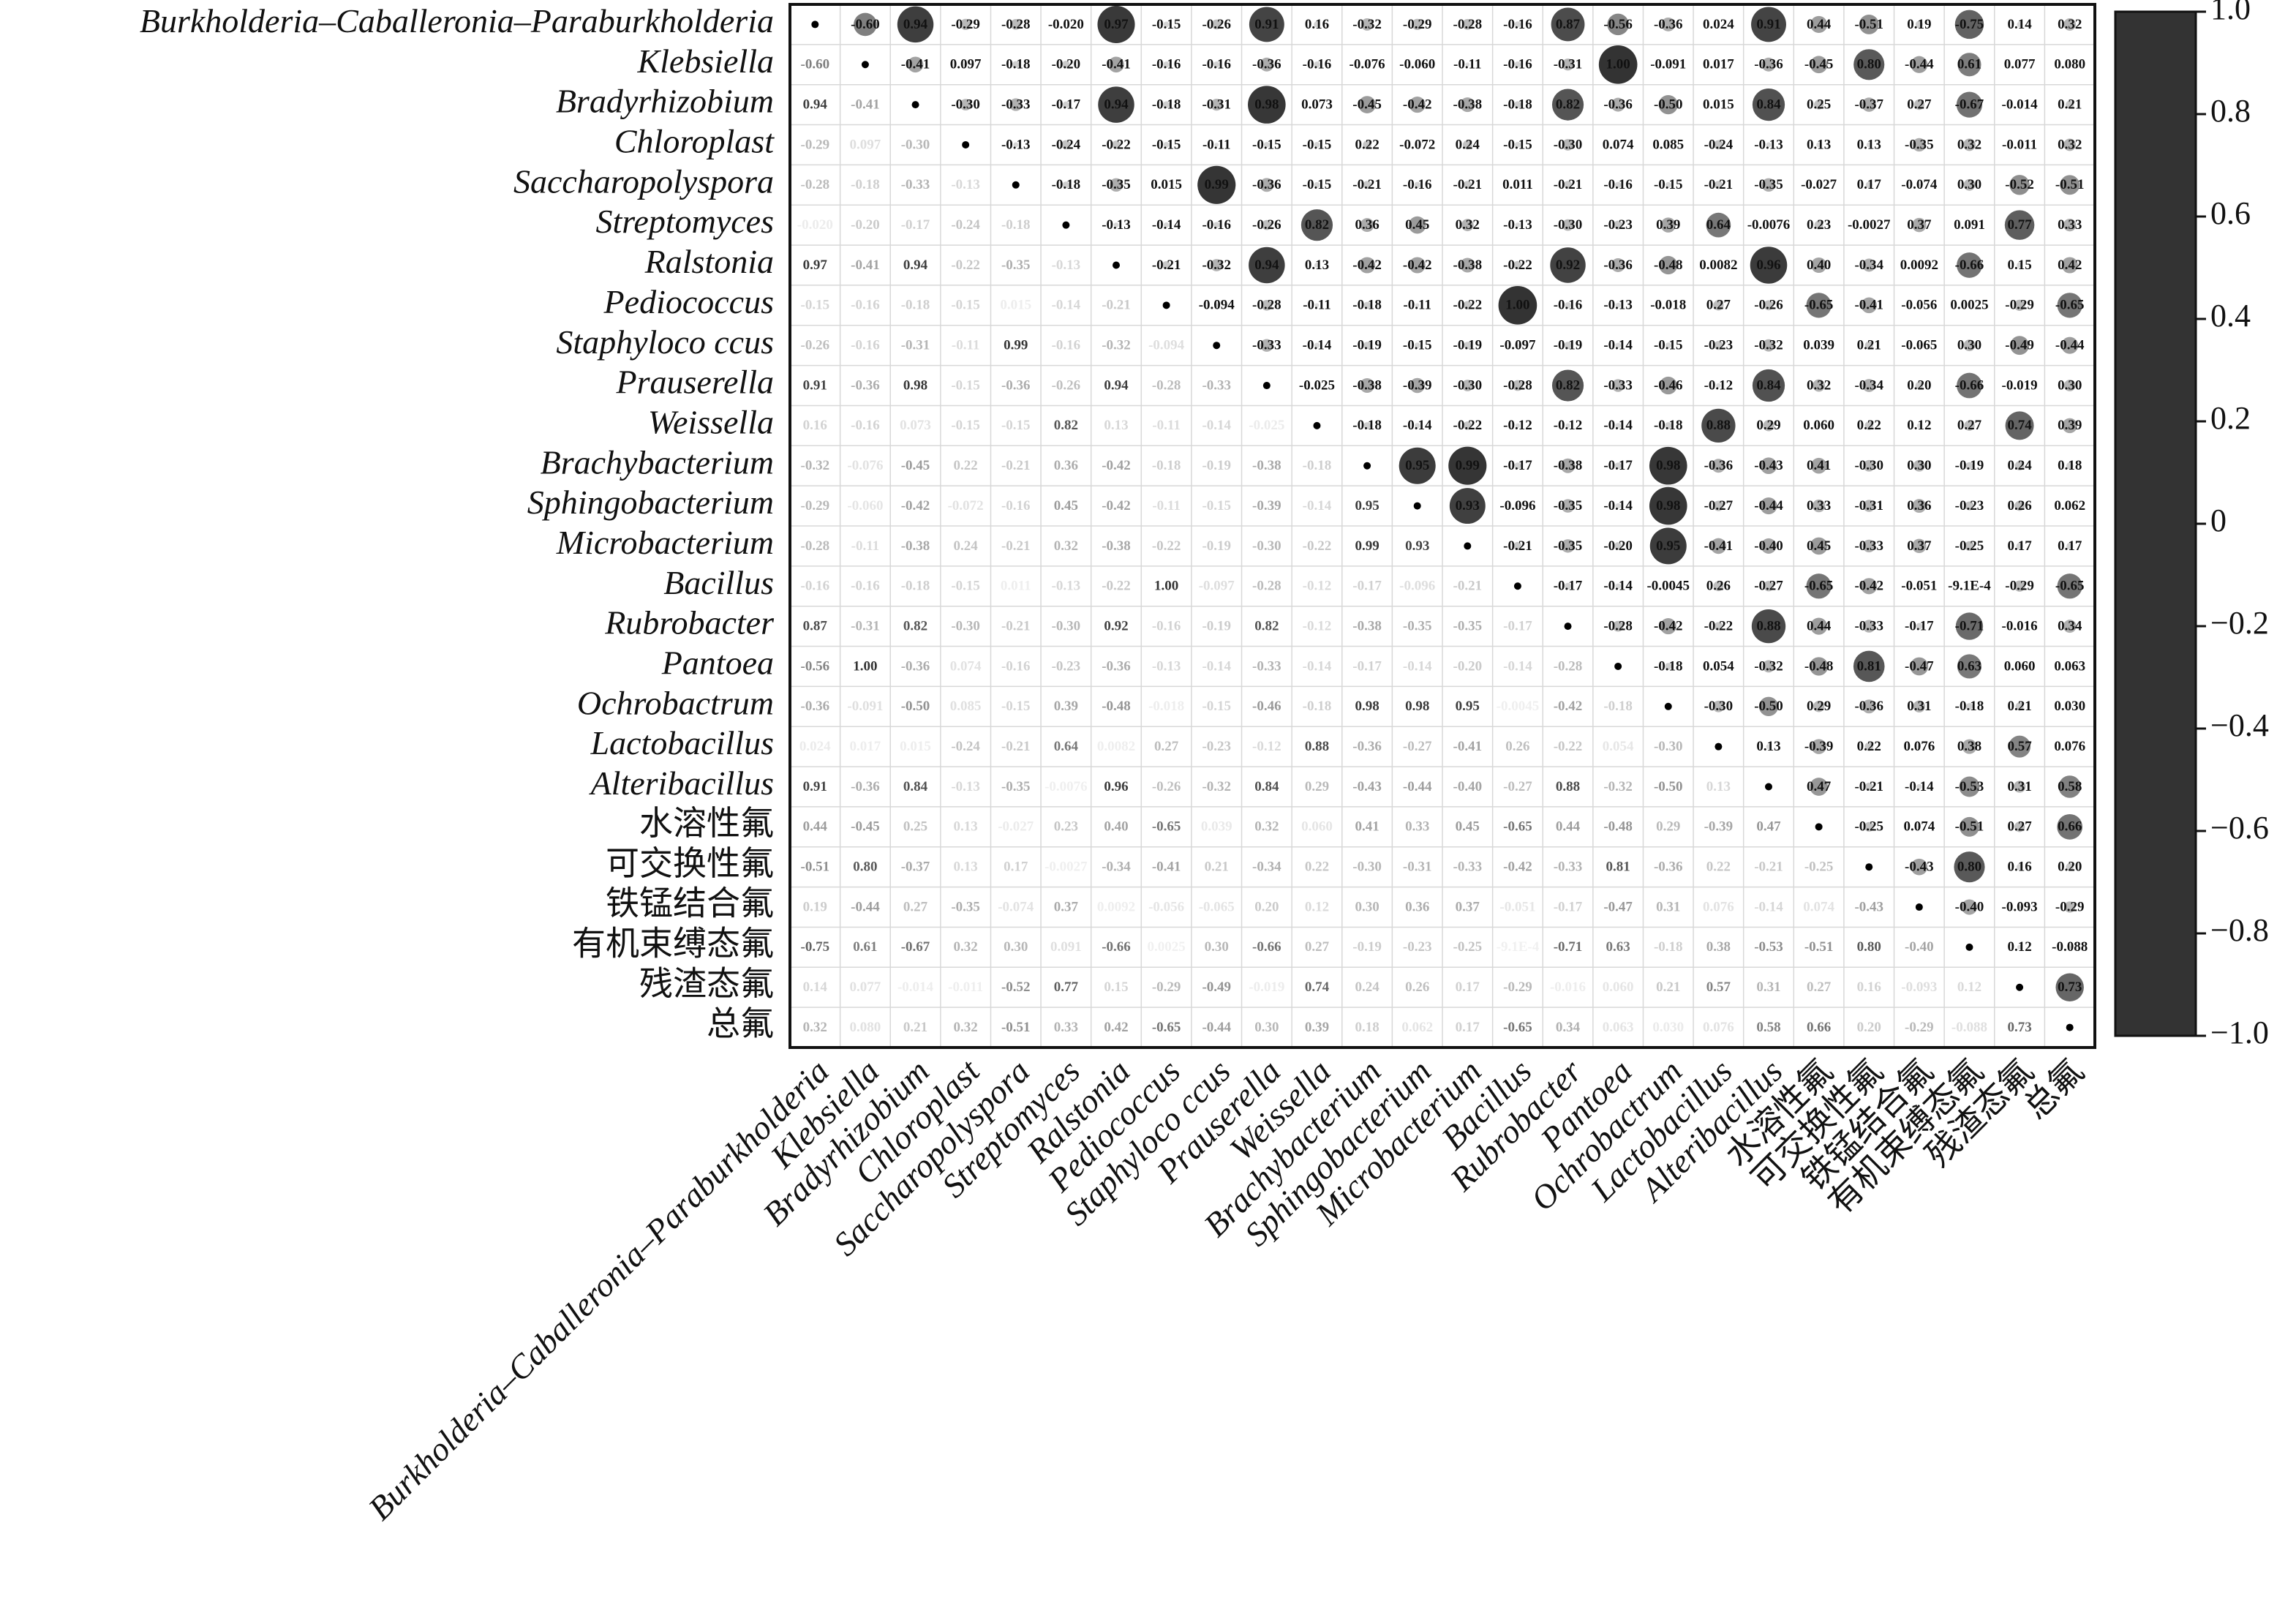  What do you see at coordinates (1468, 1027) in the screenshot?
I see `lower-value-label: 0.17` at bounding box center [1468, 1027].